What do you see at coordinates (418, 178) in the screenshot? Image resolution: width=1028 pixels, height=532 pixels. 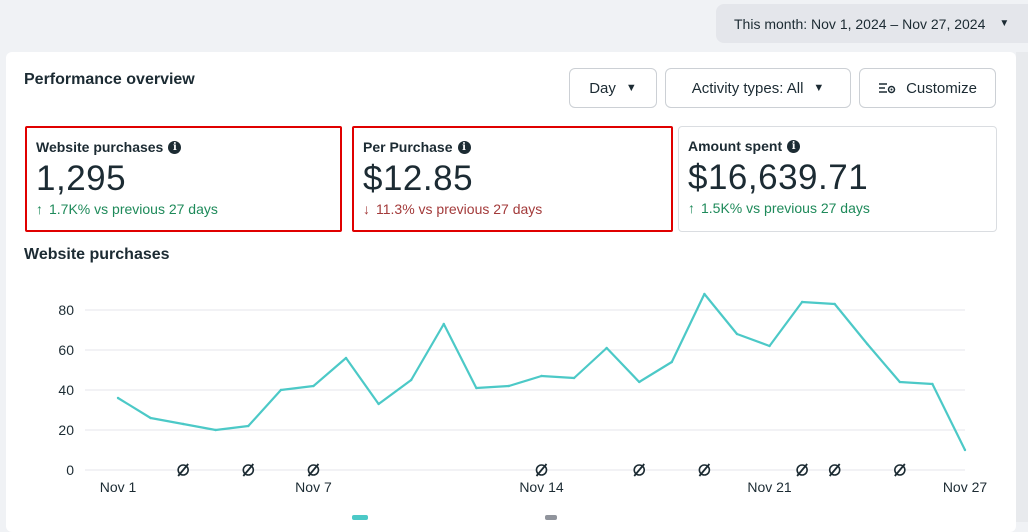 I see `metric-value: $12.85` at bounding box center [418, 178].